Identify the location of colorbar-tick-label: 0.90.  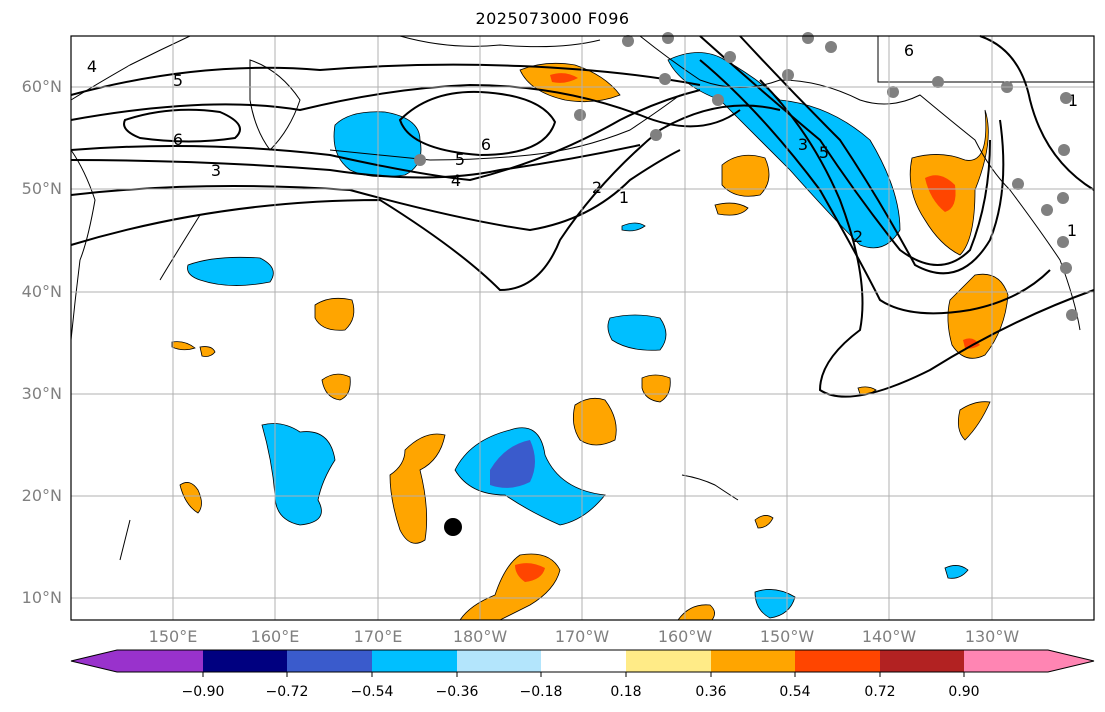
(964, 692).